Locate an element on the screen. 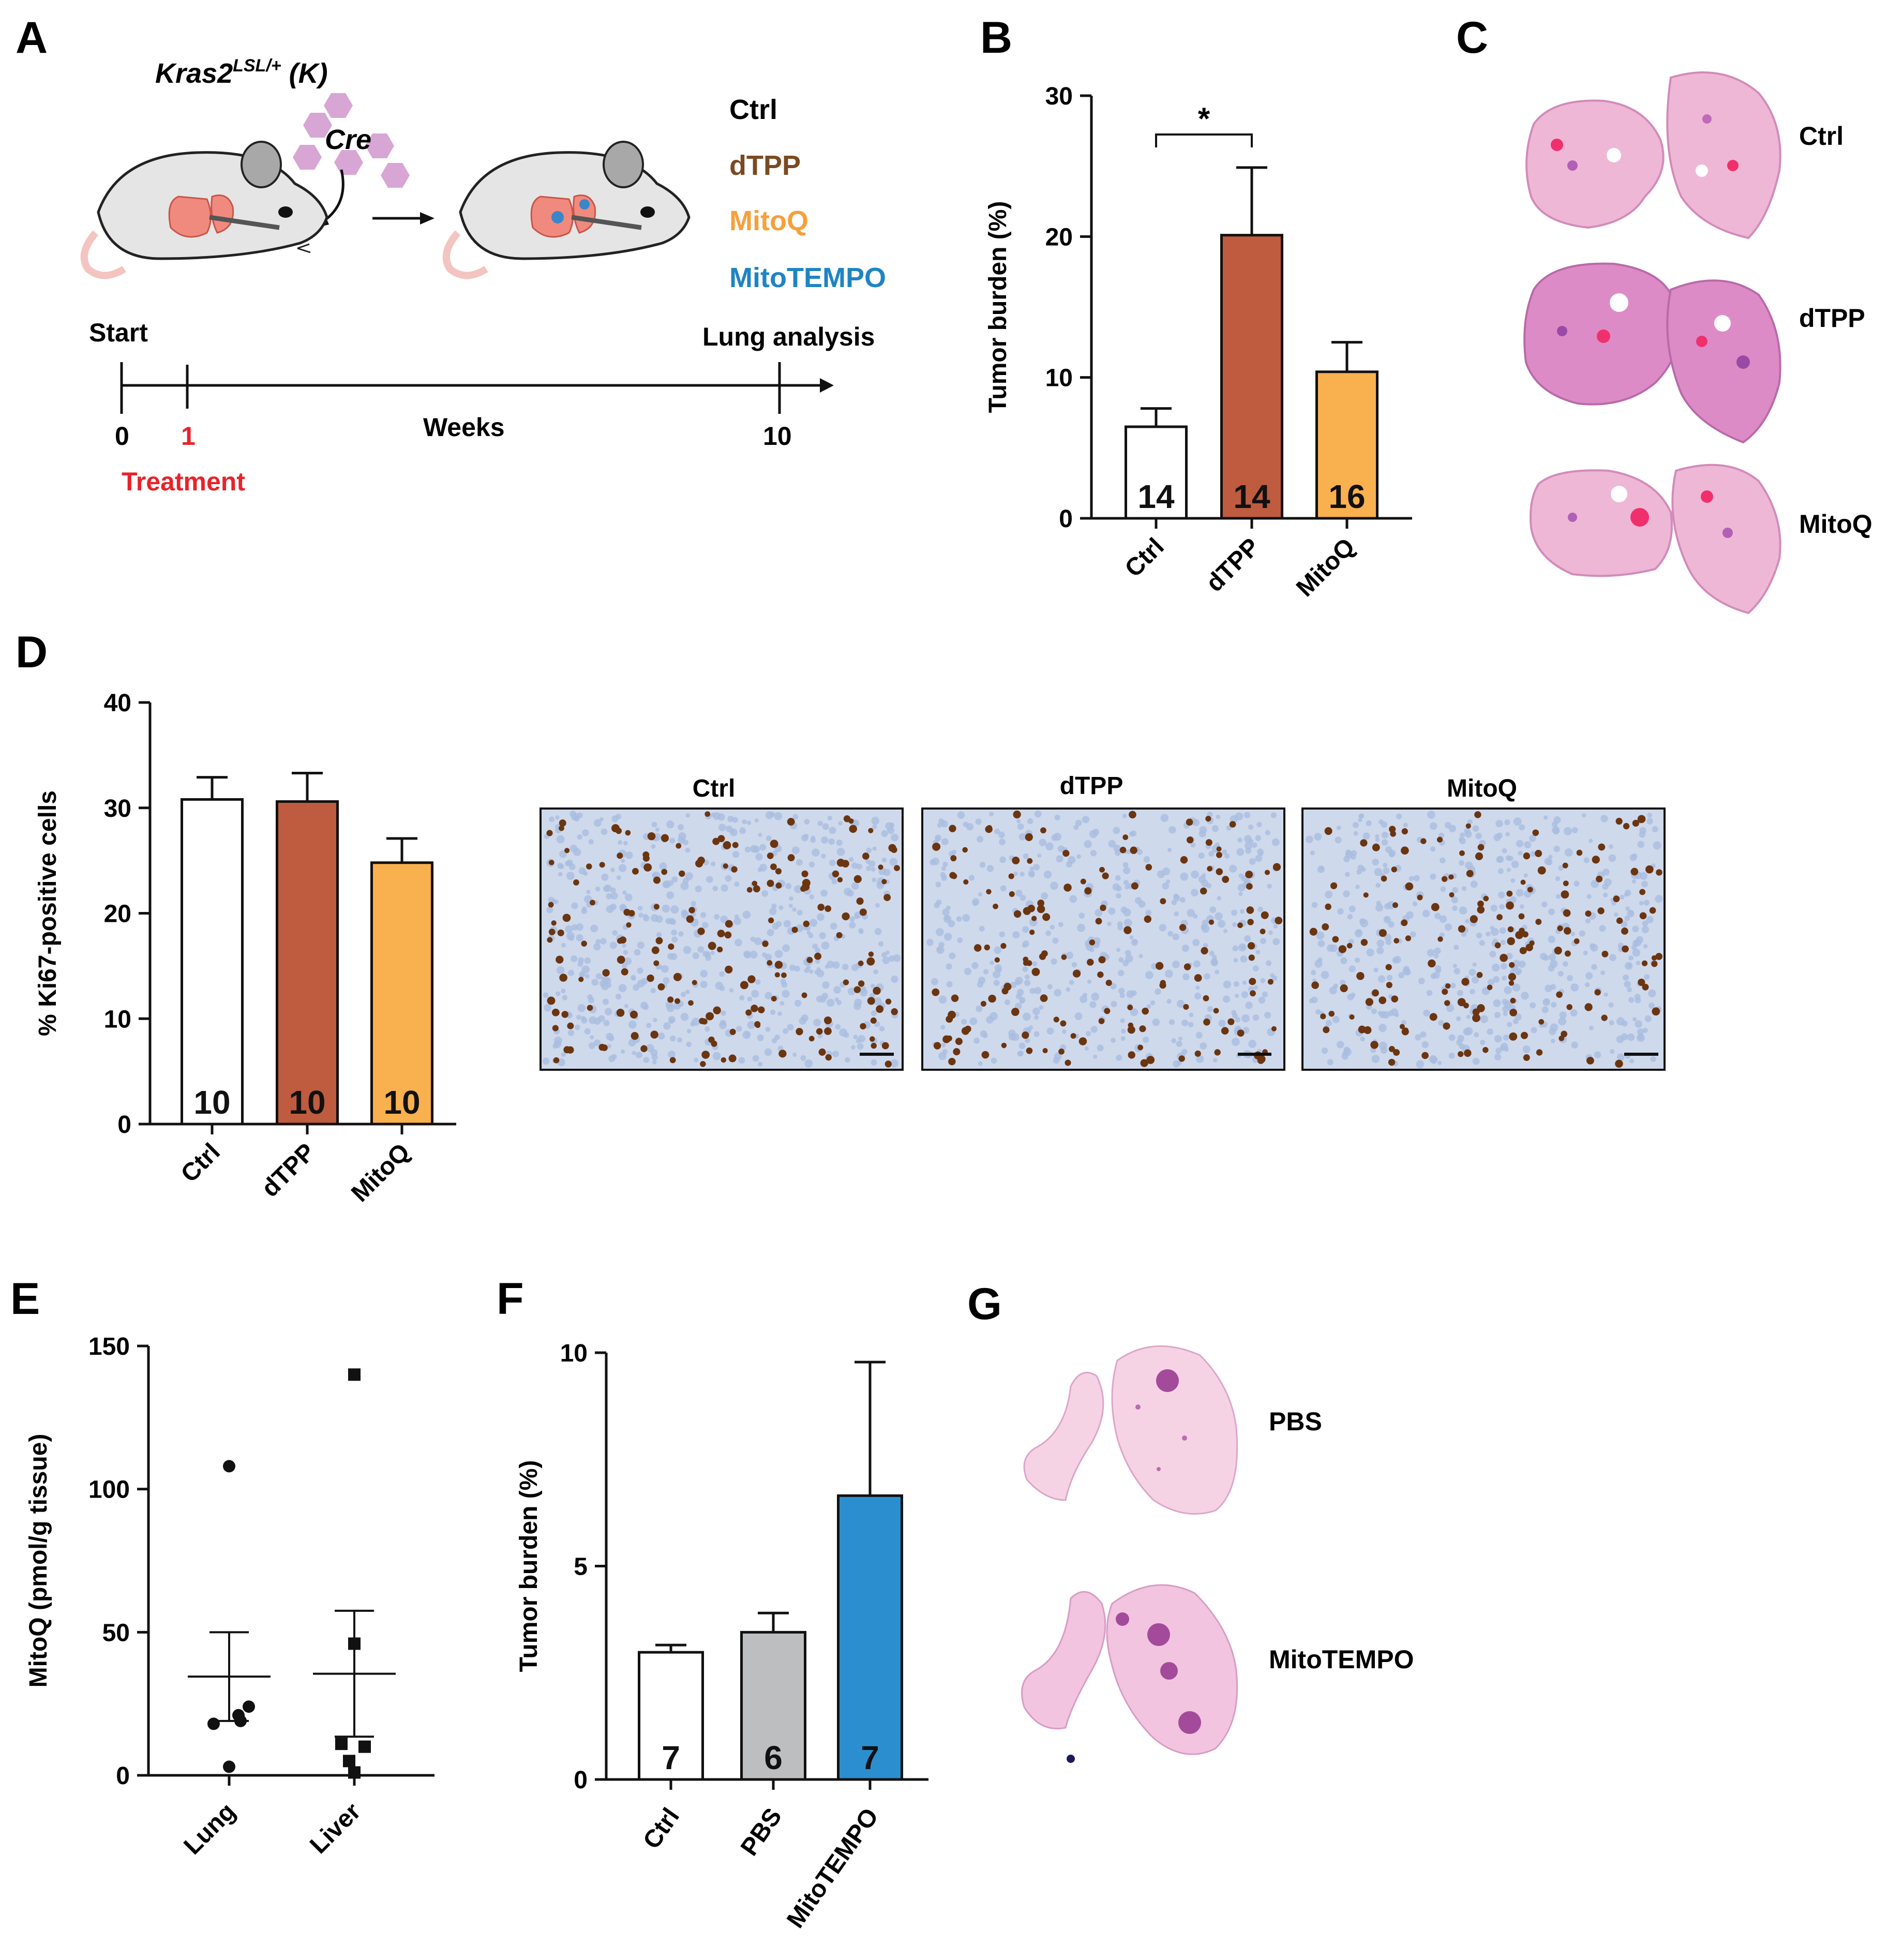  cre-virus-icon is located at coordinates (352, 140).